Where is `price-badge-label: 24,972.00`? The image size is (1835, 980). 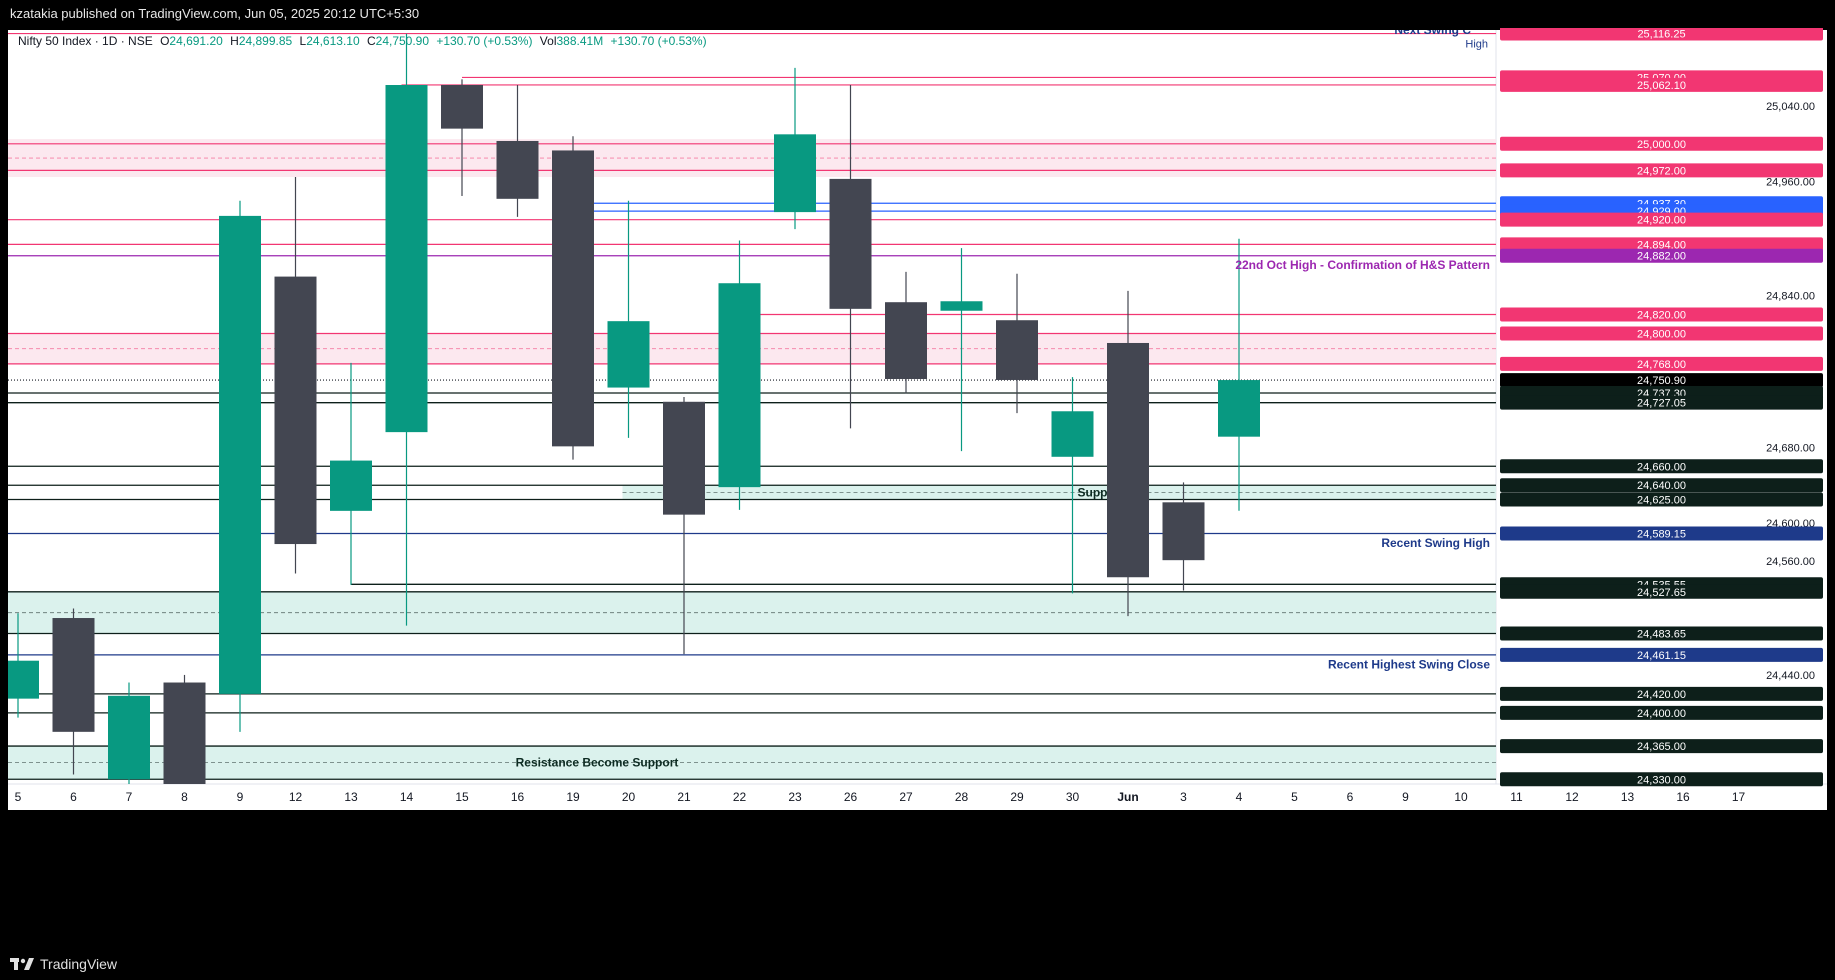
price-badge-label: 24,972.00 is located at coordinates (1661, 171).